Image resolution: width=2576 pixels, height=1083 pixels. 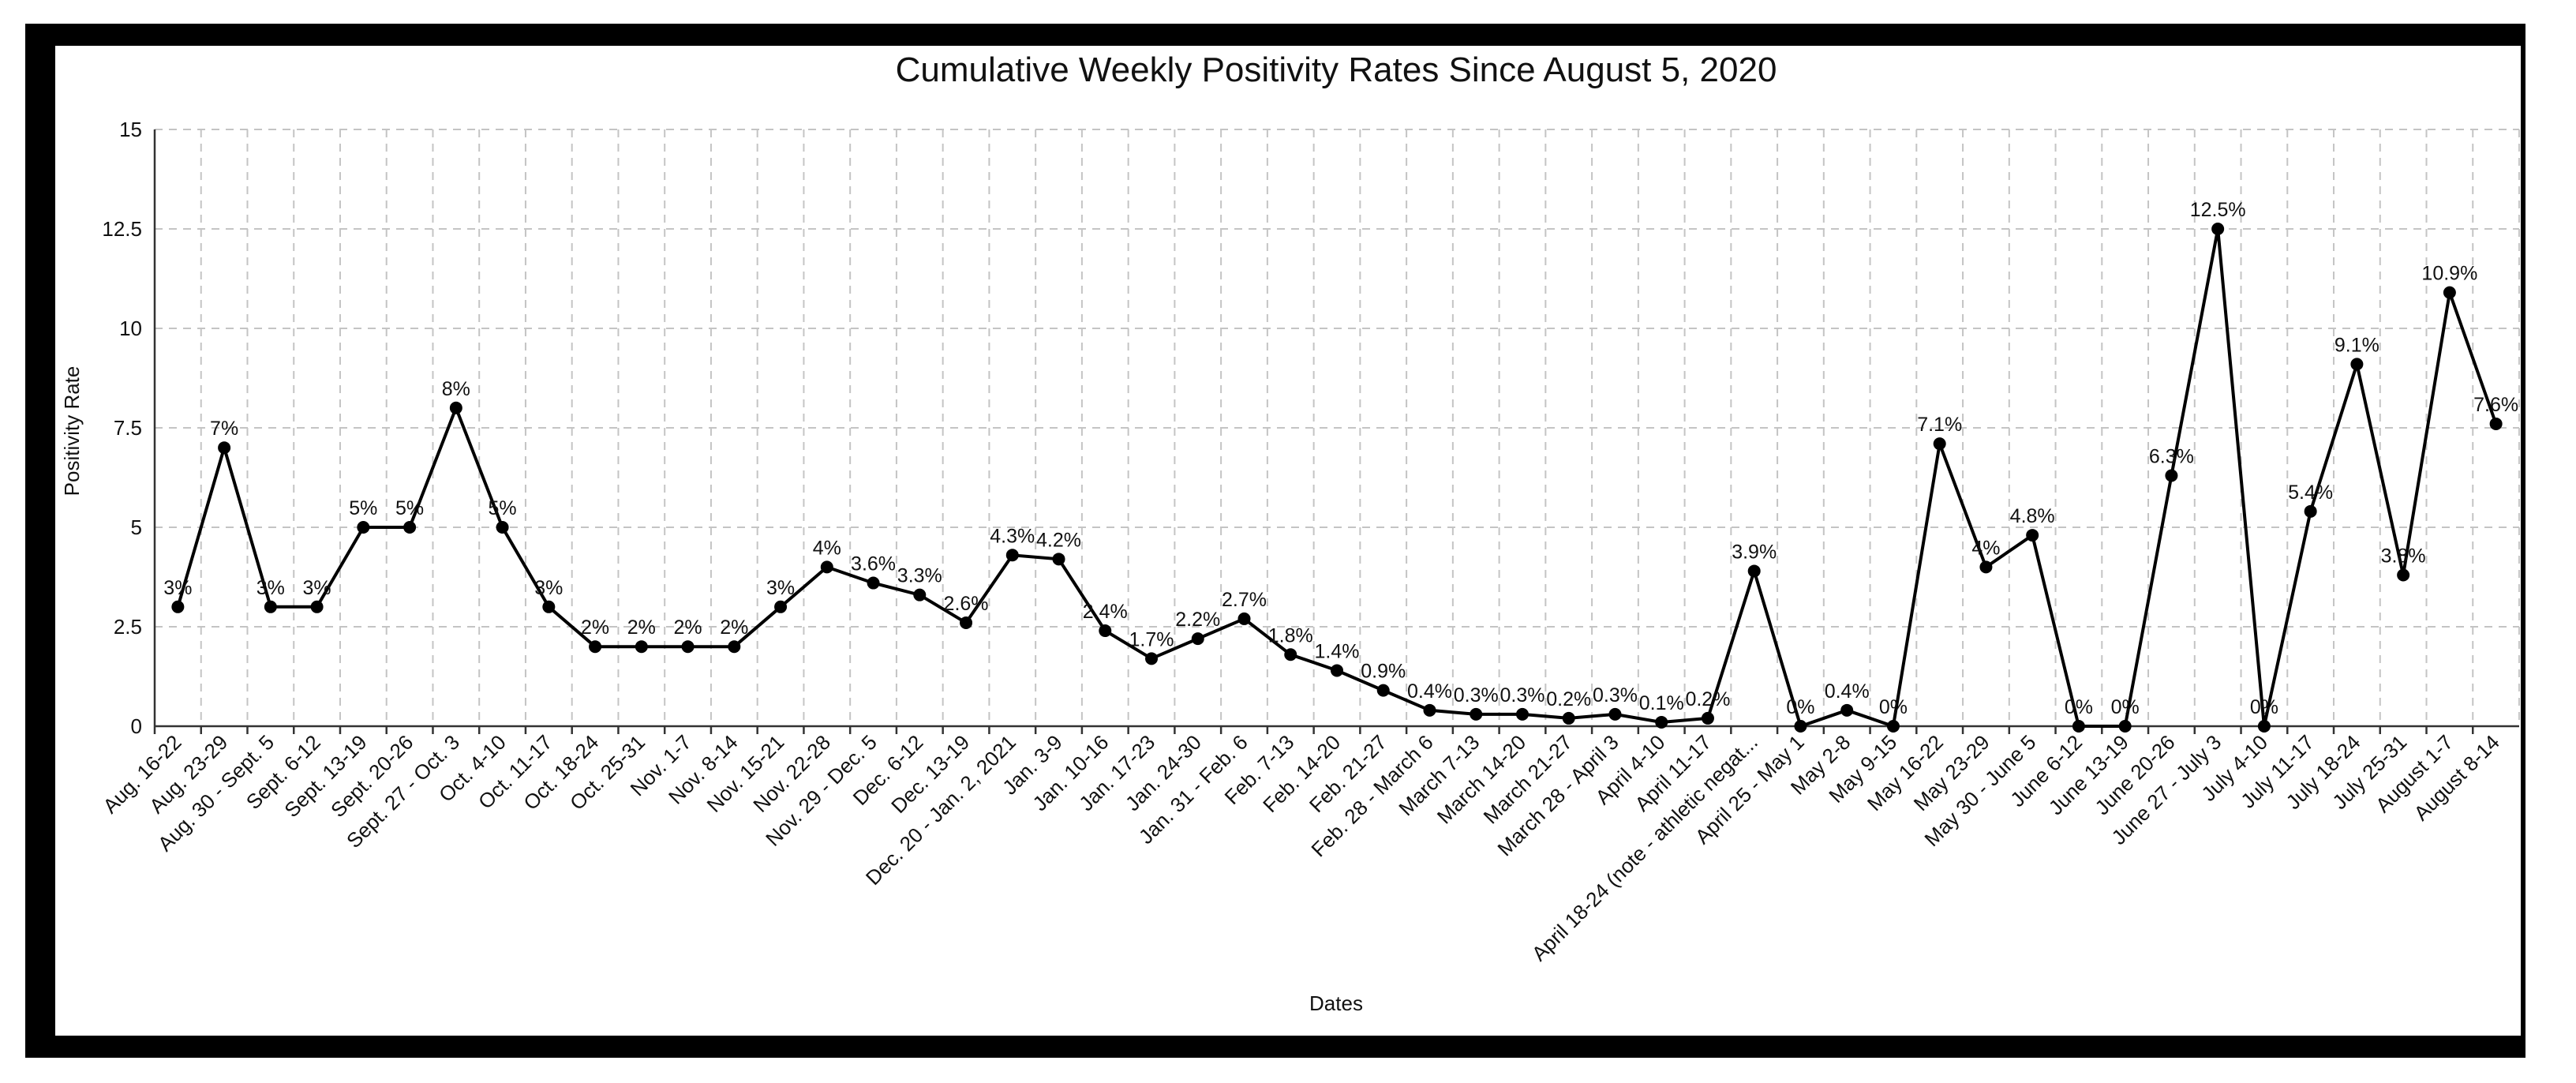 What do you see at coordinates (966, 604) in the screenshot?
I see `data-label: 2.6%` at bounding box center [966, 604].